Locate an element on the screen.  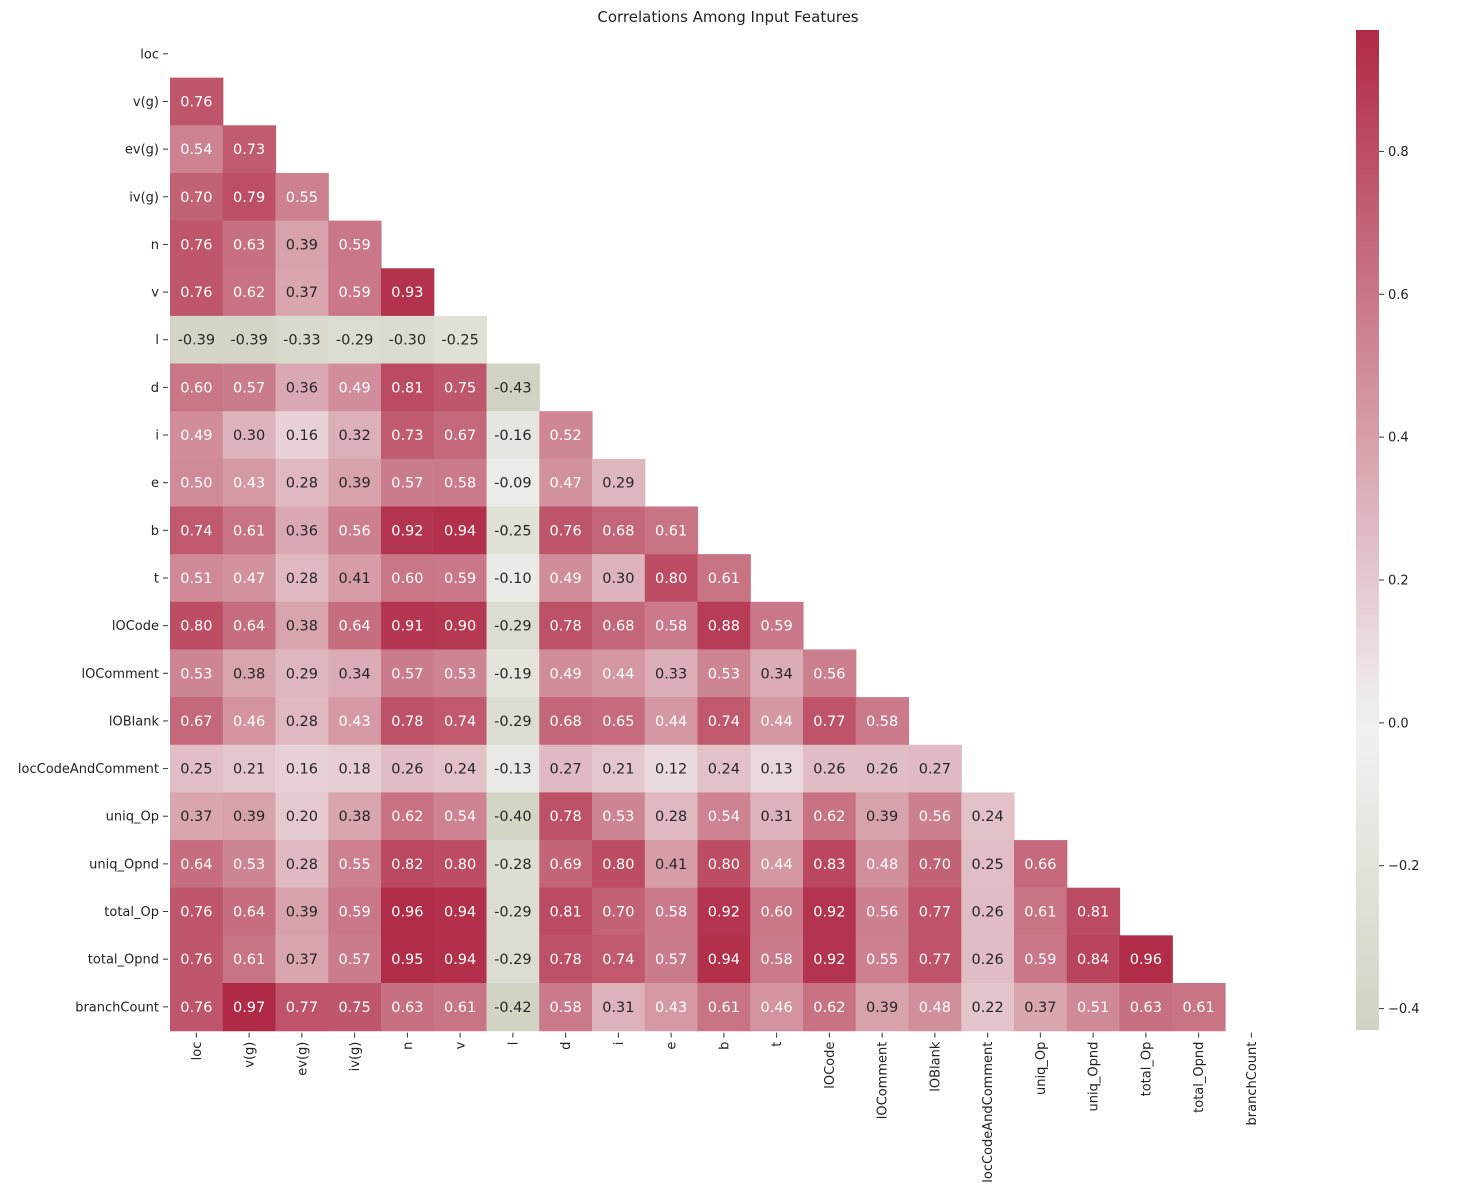
cell-value-label: 0.28 is located at coordinates (302, 484).